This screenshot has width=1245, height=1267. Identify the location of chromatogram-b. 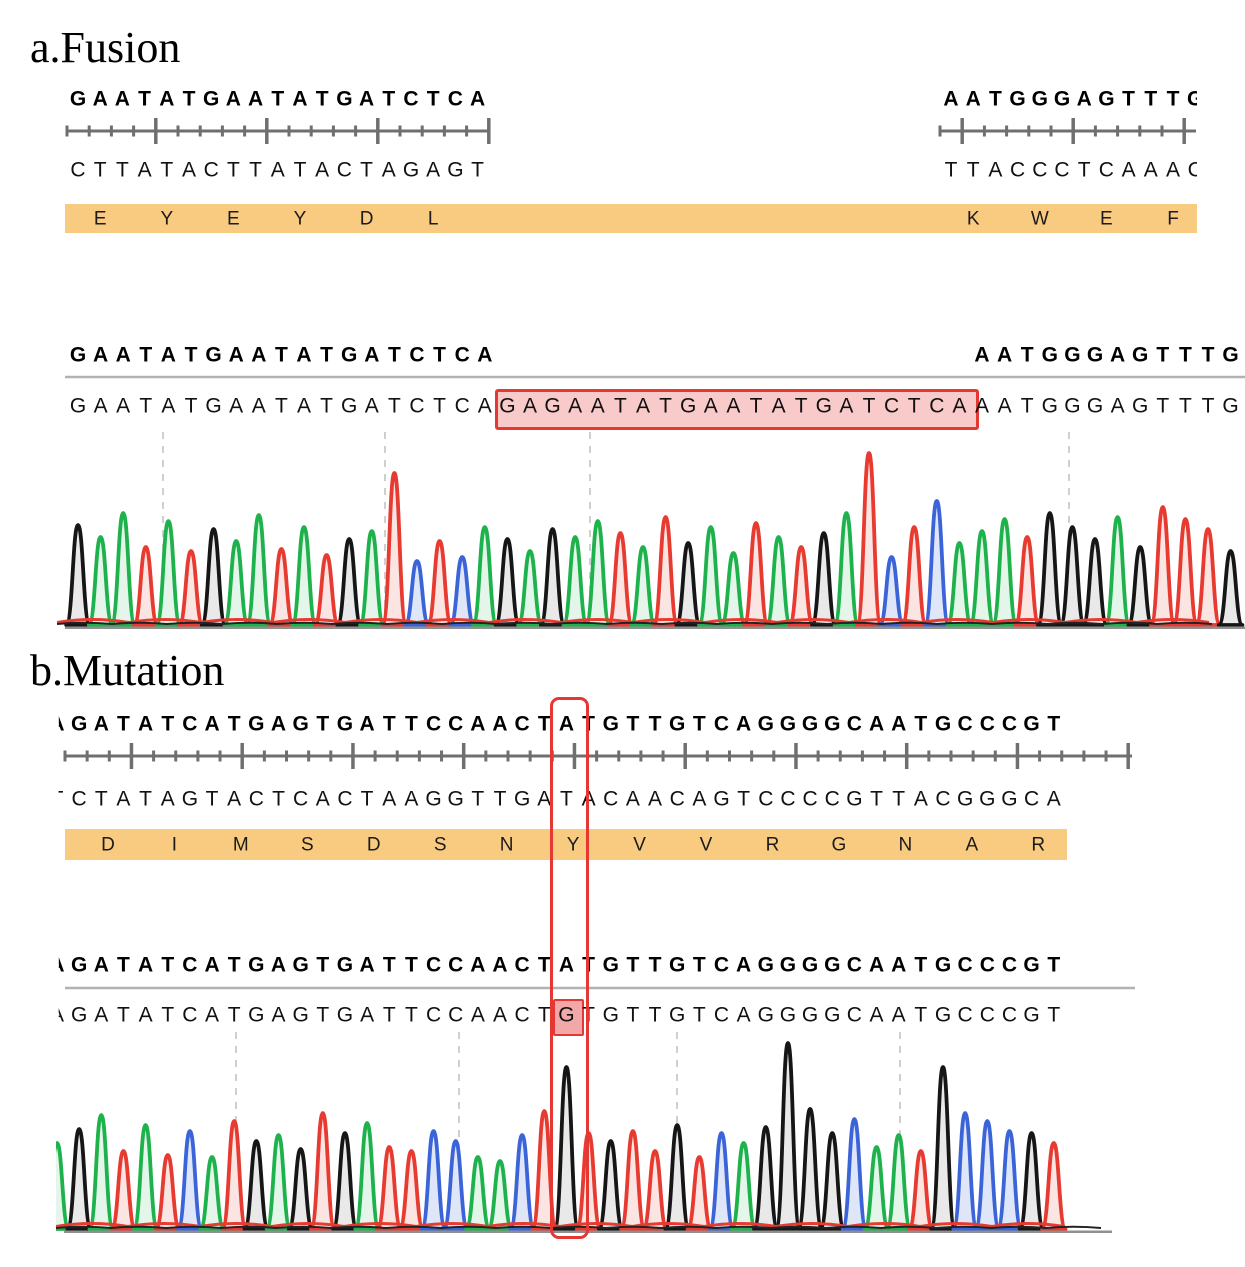
(579, 1131).